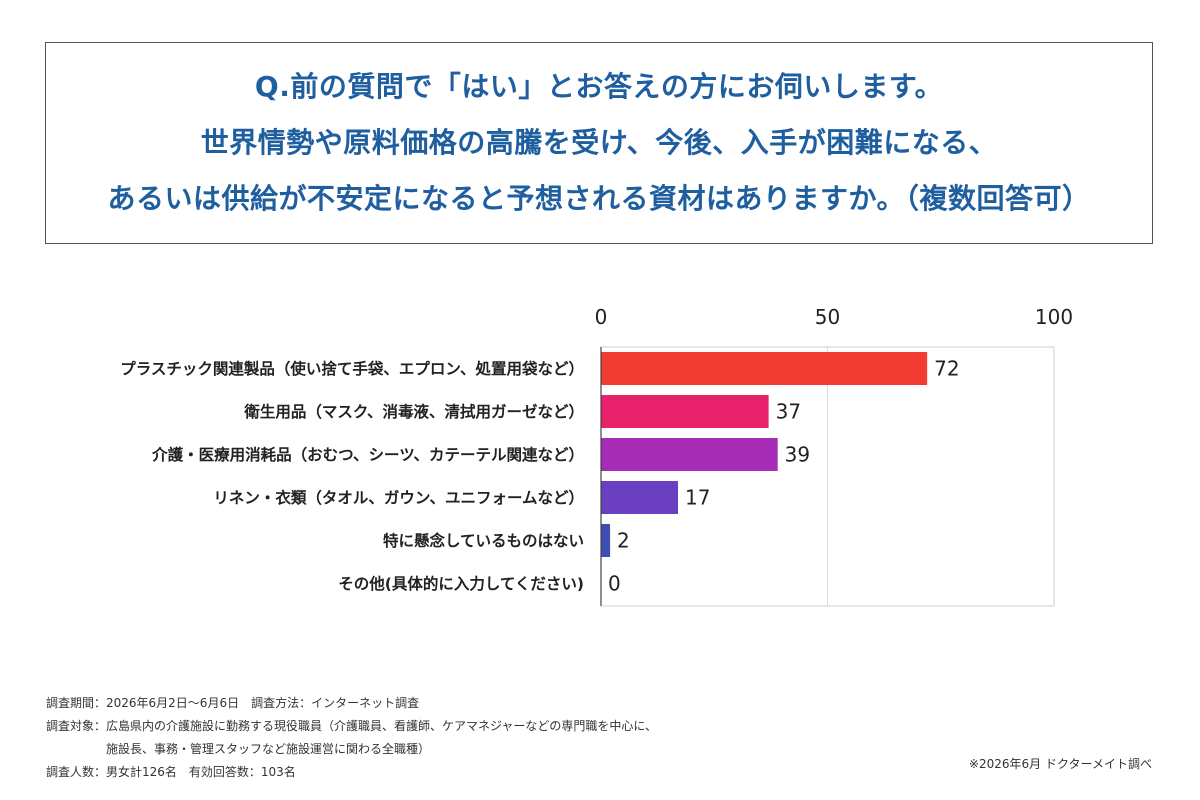  What do you see at coordinates (797, 455) in the screenshot?
I see `data-label: 39` at bounding box center [797, 455].